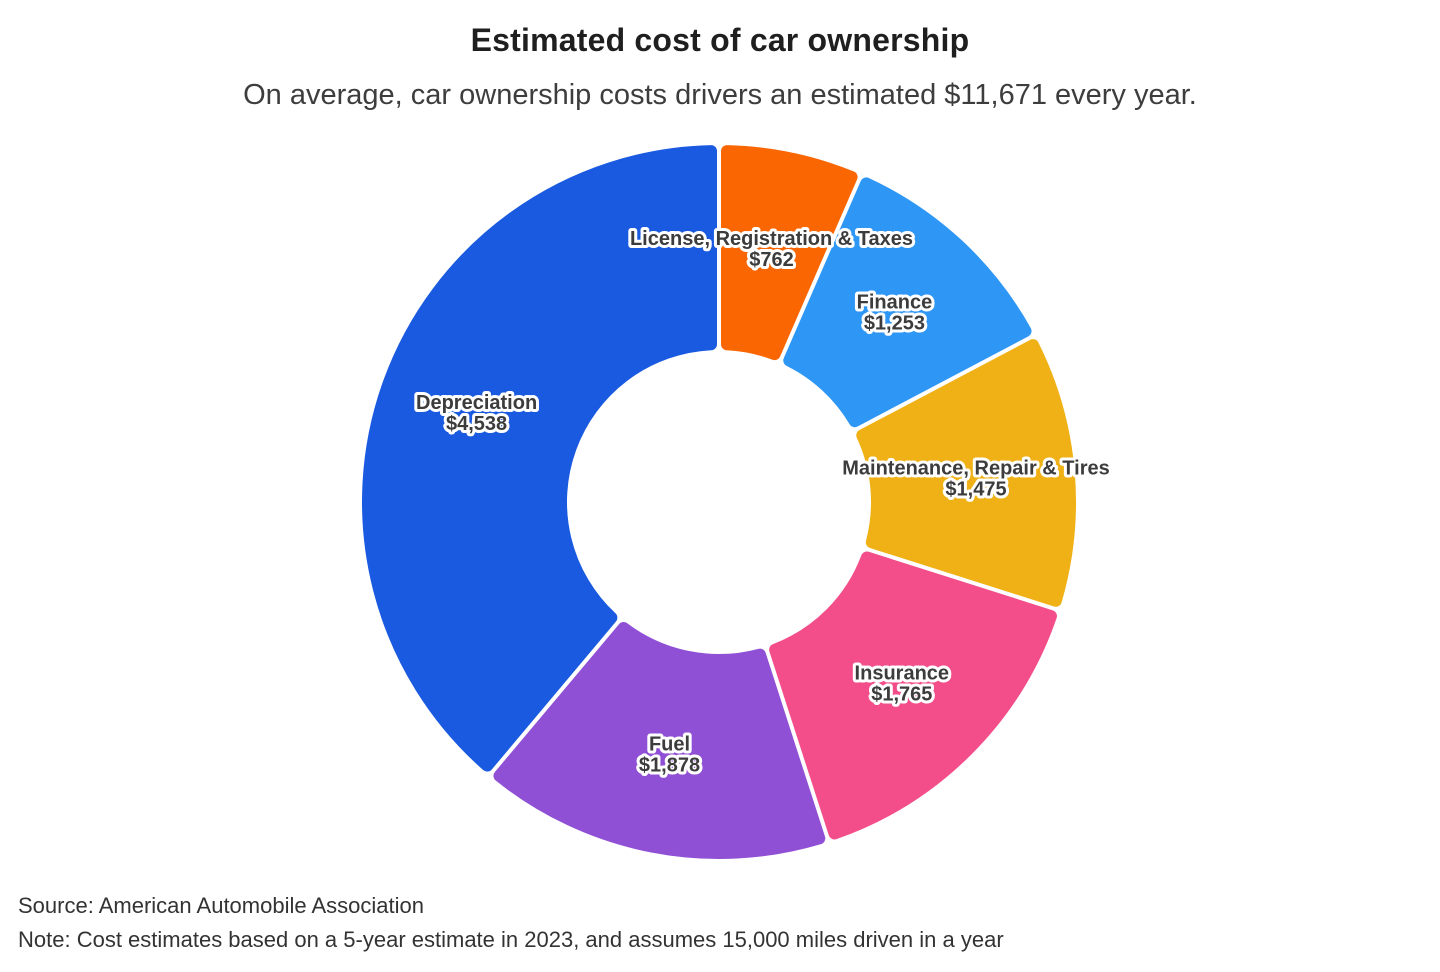  I want to click on slice-fuel, so click(659, 740).